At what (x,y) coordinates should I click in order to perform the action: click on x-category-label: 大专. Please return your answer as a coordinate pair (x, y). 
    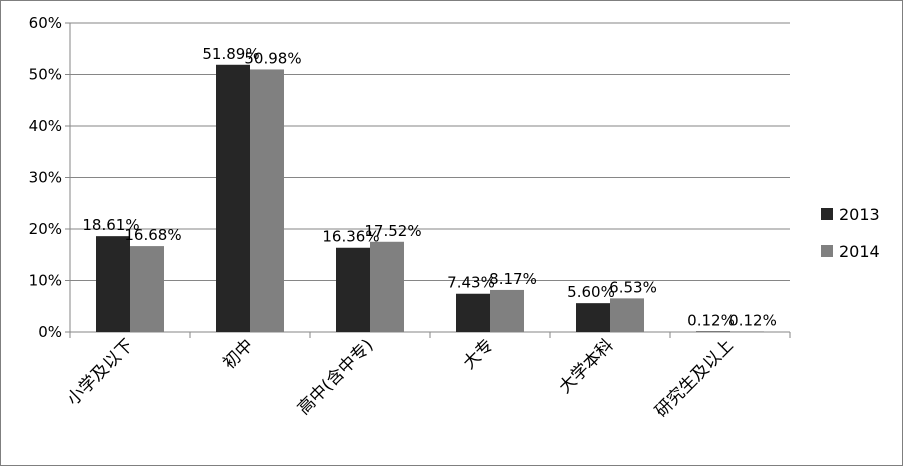
    Looking at the image, I should click on (478, 354).